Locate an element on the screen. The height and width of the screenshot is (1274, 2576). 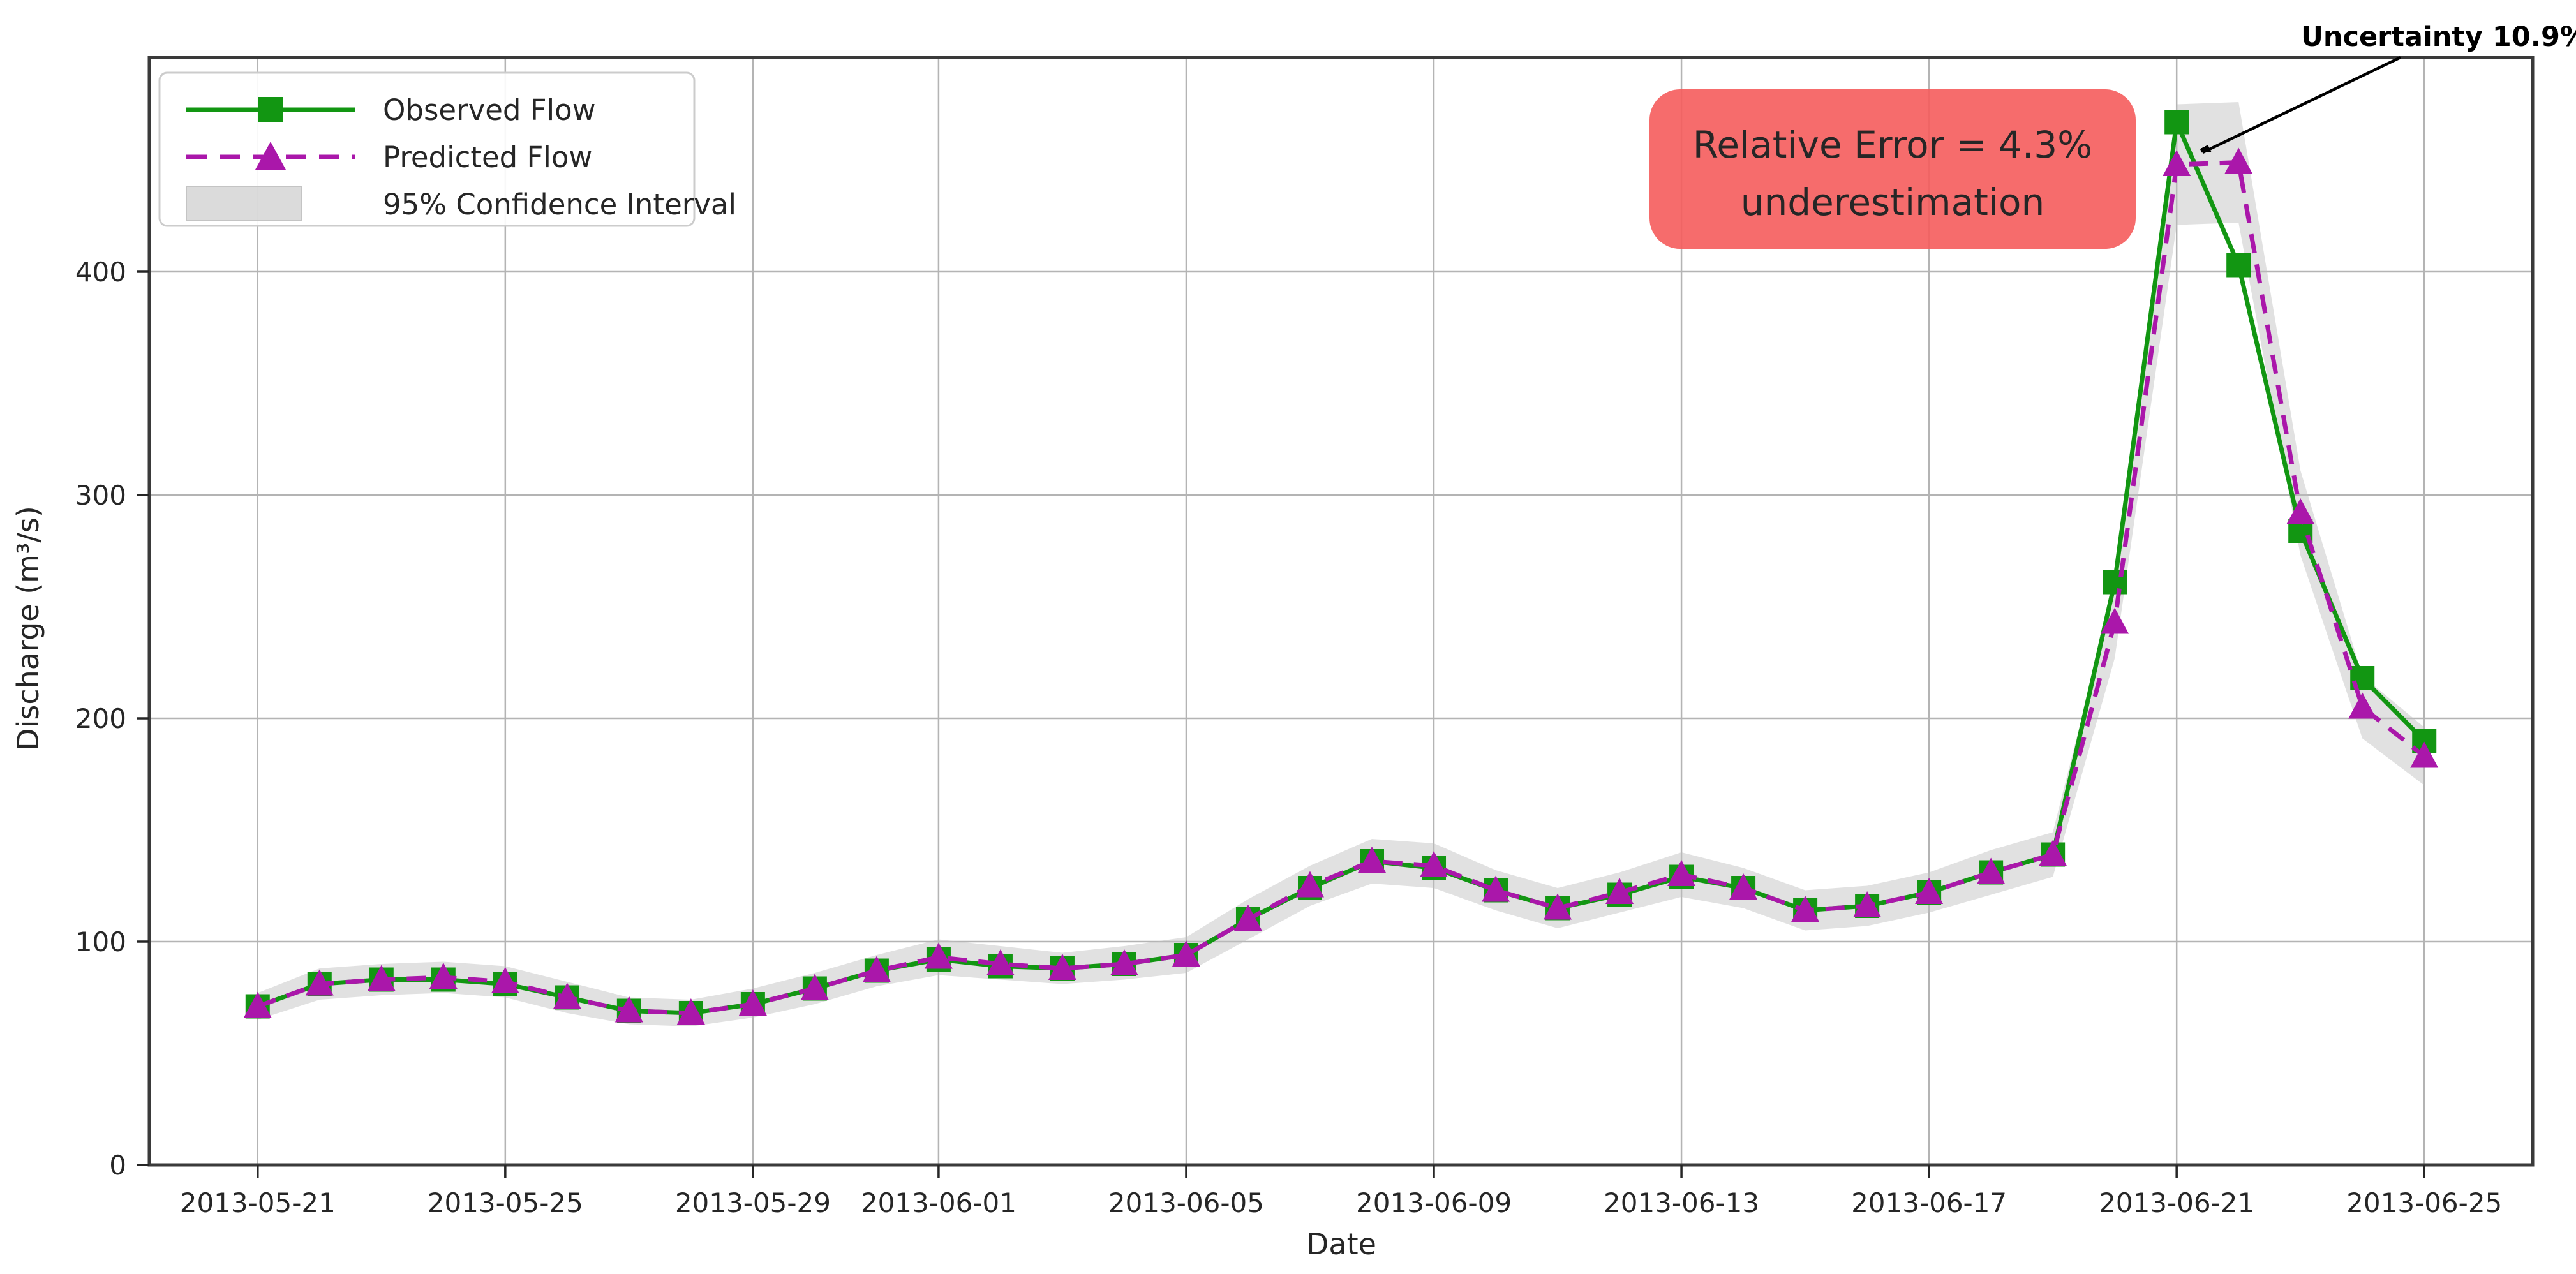
x-tick-label: 2013-05-21 is located at coordinates (258, 1202).